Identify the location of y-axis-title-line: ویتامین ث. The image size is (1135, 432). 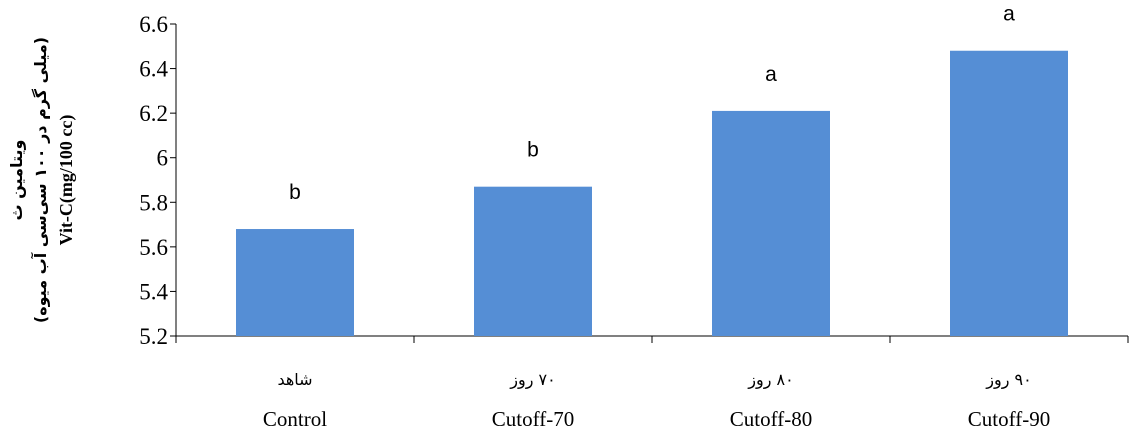
(16, 180).